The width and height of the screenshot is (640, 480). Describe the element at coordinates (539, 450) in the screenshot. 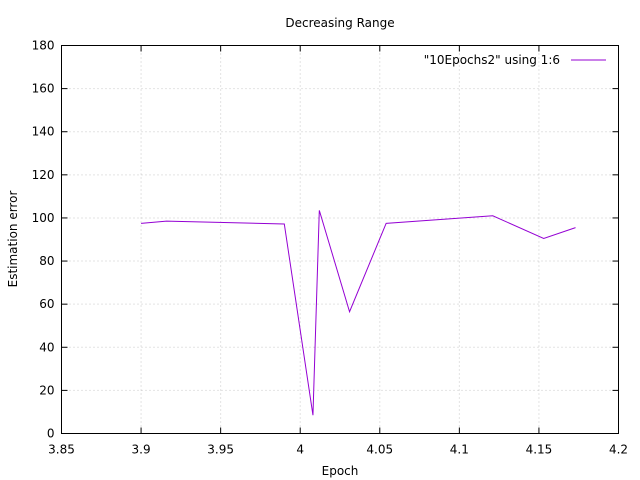

I see `x-tick-label: 4.15` at that location.